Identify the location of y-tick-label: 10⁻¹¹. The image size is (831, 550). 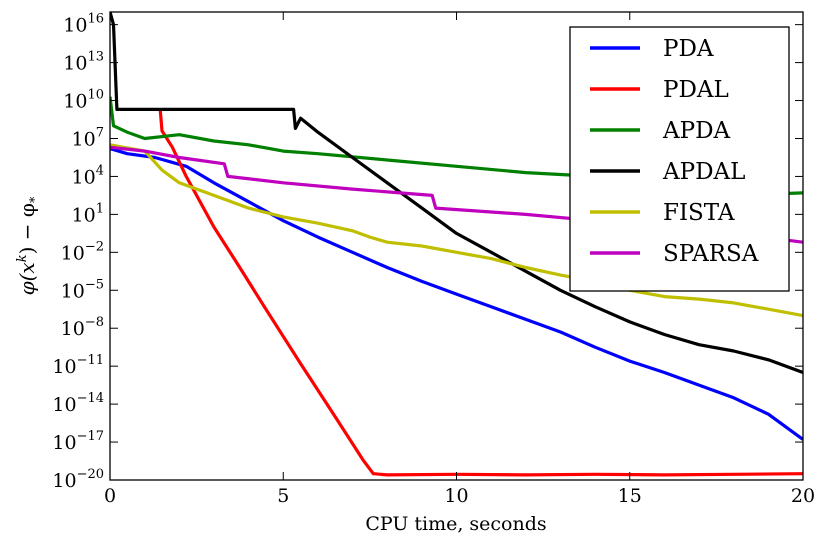
(78, 365).